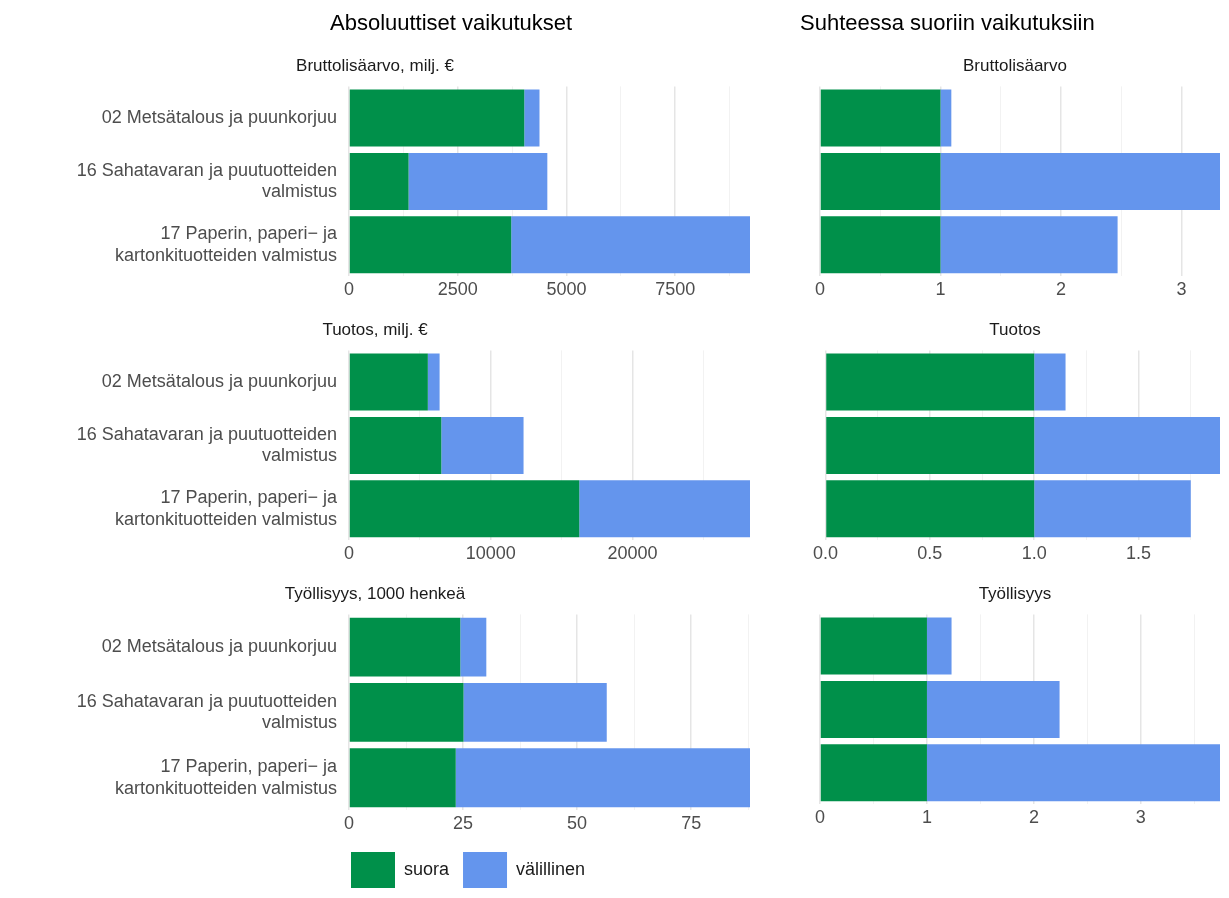 Image resolution: width=1229 pixels, height=898 pixels. Describe the element at coordinates (930, 553) in the screenshot. I see `x-tick-label: 0.5` at that location.